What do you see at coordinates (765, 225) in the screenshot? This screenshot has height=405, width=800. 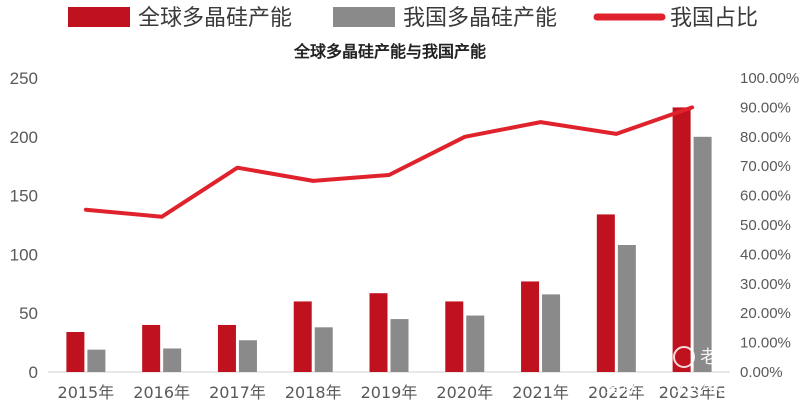 I see `right-tick-label: 50.00%` at bounding box center [765, 225].